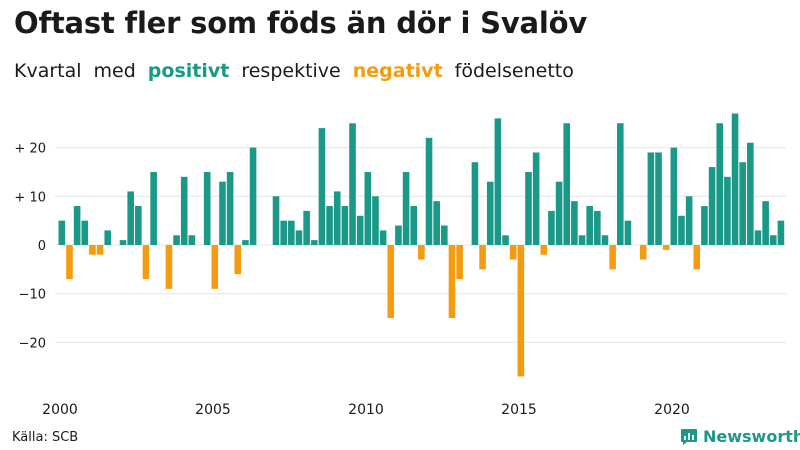 The image size is (800, 450). I want to click on brand-name: Newsworthy, so click(751, 436).